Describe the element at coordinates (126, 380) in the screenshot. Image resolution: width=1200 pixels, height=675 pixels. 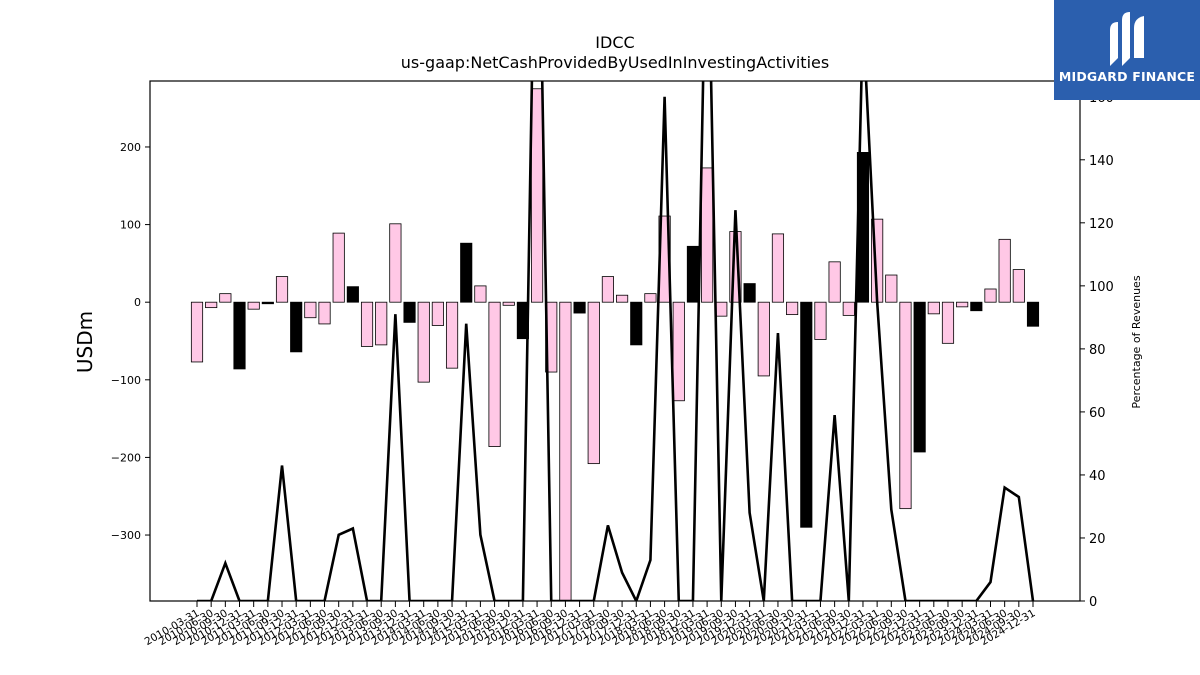
I see `y-tick-label: −100` at that location.